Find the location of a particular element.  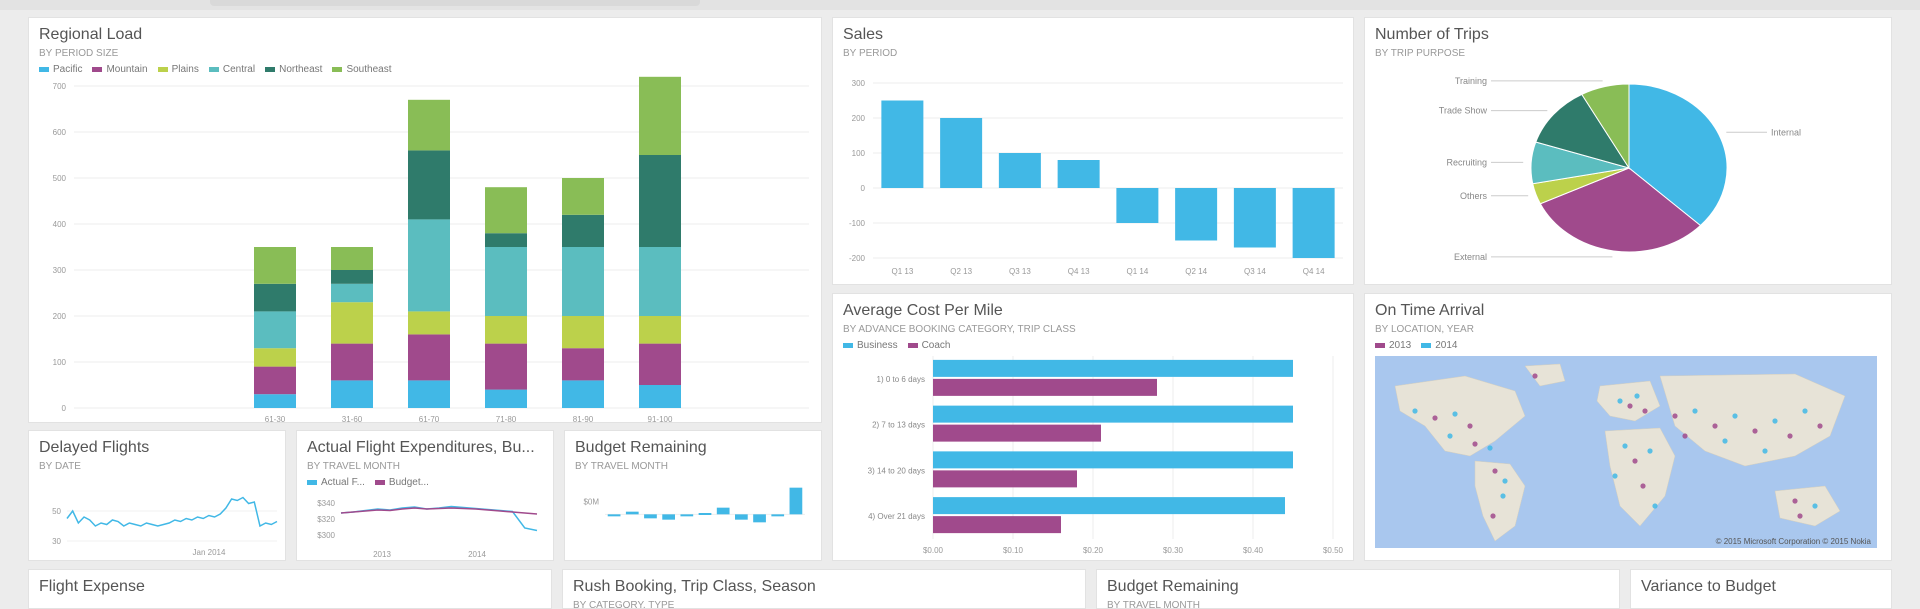

legend-label: Coach is located at coordinates (936, 345).